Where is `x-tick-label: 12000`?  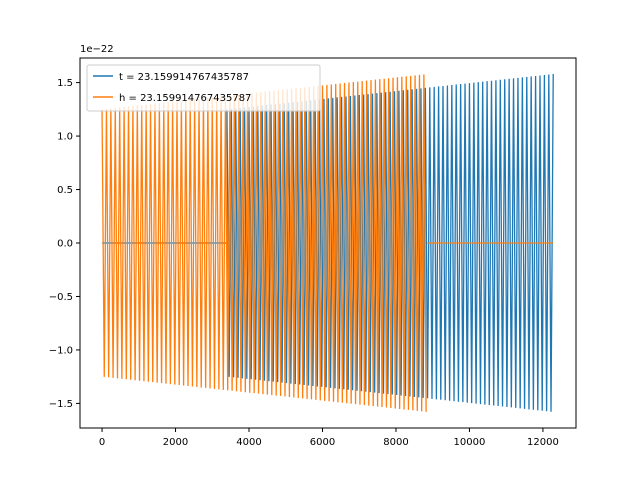
x-tick-label: 12000 is located at coordinates (543, 442).